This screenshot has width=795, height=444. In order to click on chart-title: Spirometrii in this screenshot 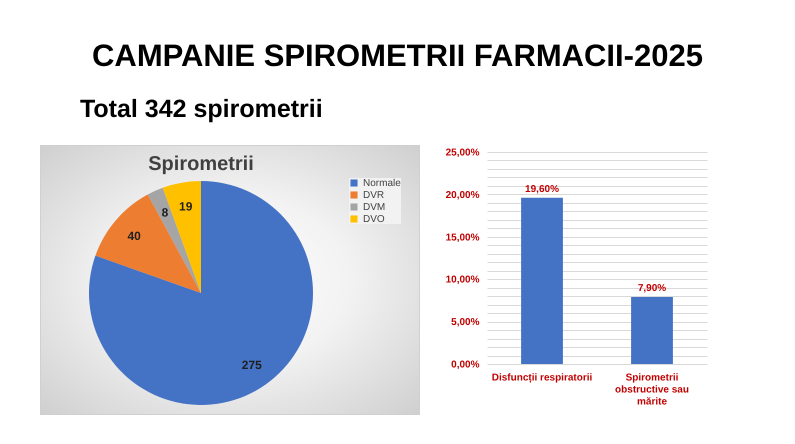, I will do `click(201, 164)`.